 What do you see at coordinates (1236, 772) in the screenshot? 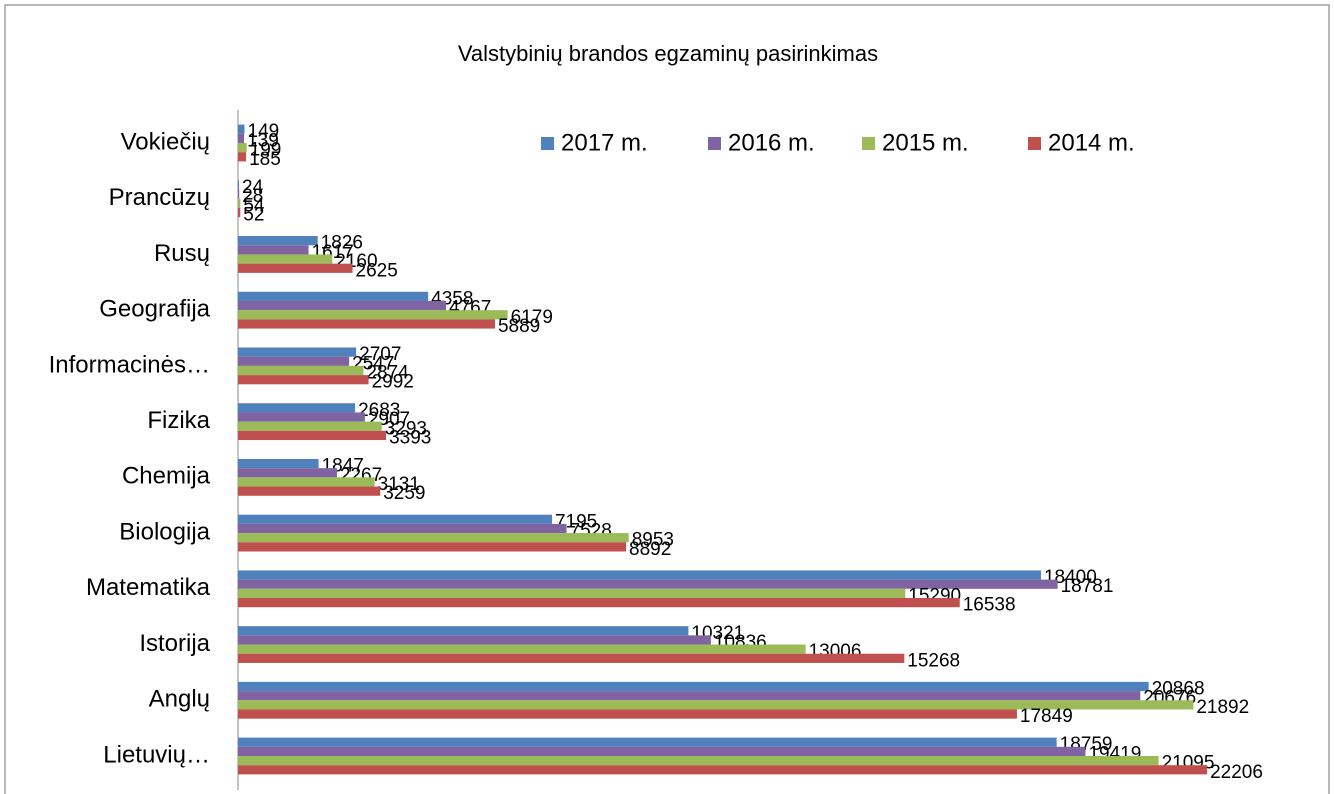
I see `data-label: 22206` at bounding box center [1236, 772].